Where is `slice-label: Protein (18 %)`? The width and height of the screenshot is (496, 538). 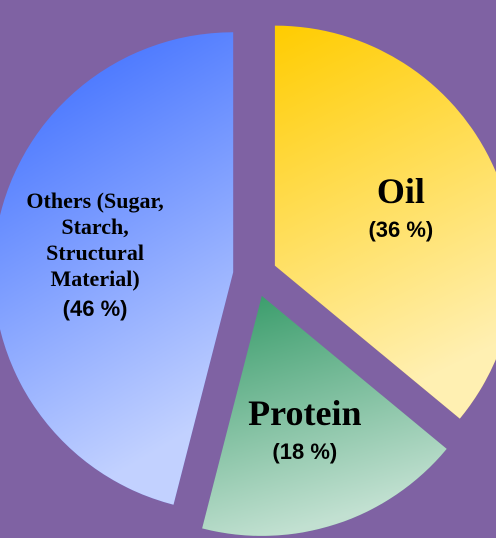
slice-label: Protein (18 %) is located at coordinates (304, 428).